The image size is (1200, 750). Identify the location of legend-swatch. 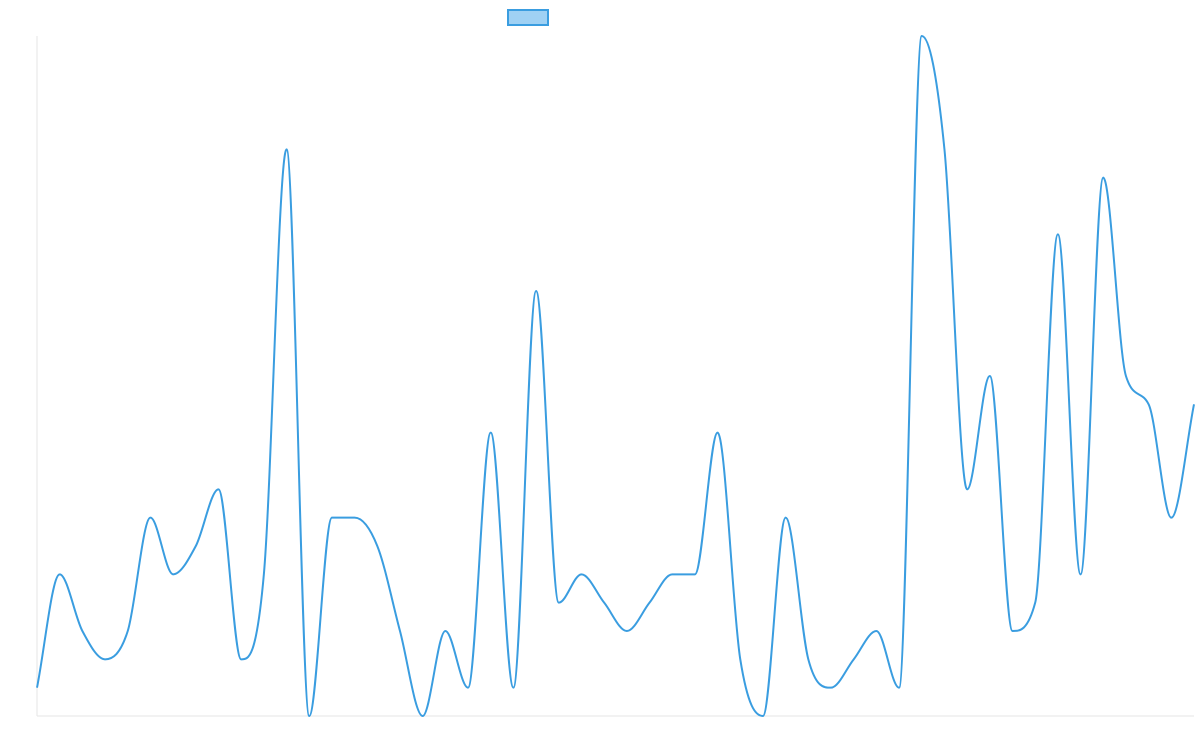
(528, 17).